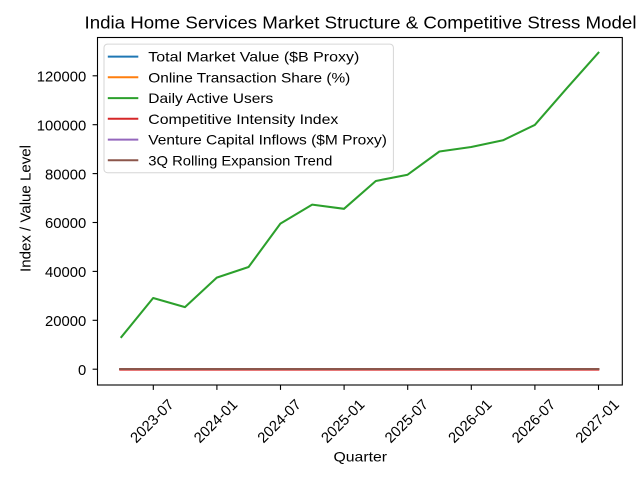  What do you see at coordinates (61, 78) in the screenshot?
I see `svg-text: 120000` at bounding box center [61, 78].